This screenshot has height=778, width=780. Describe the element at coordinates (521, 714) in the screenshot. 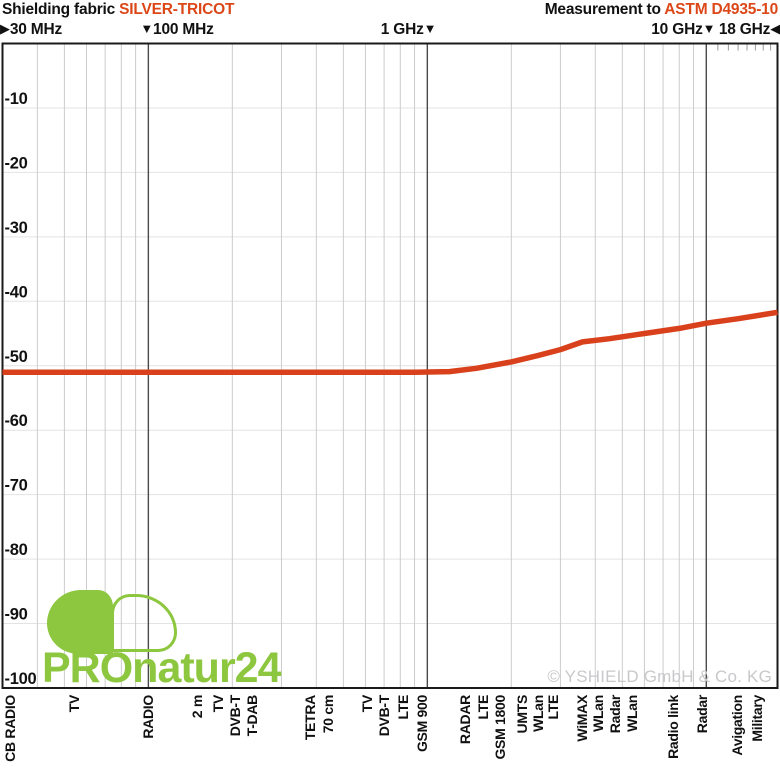

I see `x-band-label: UMTS` at that location.